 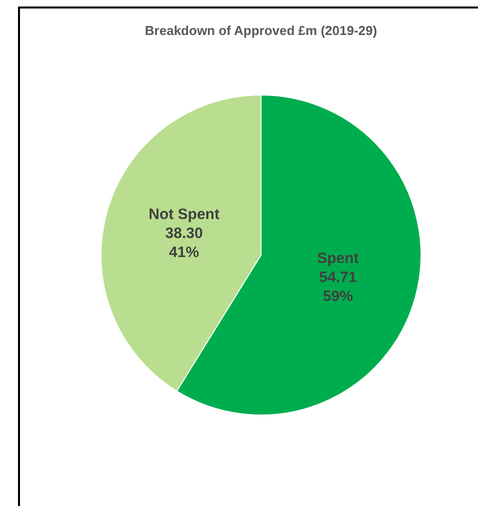 What do you see at coordinates (338, 258) in the screenshot?
I see `slice-label: Spent` at bounding box center [338, 258].